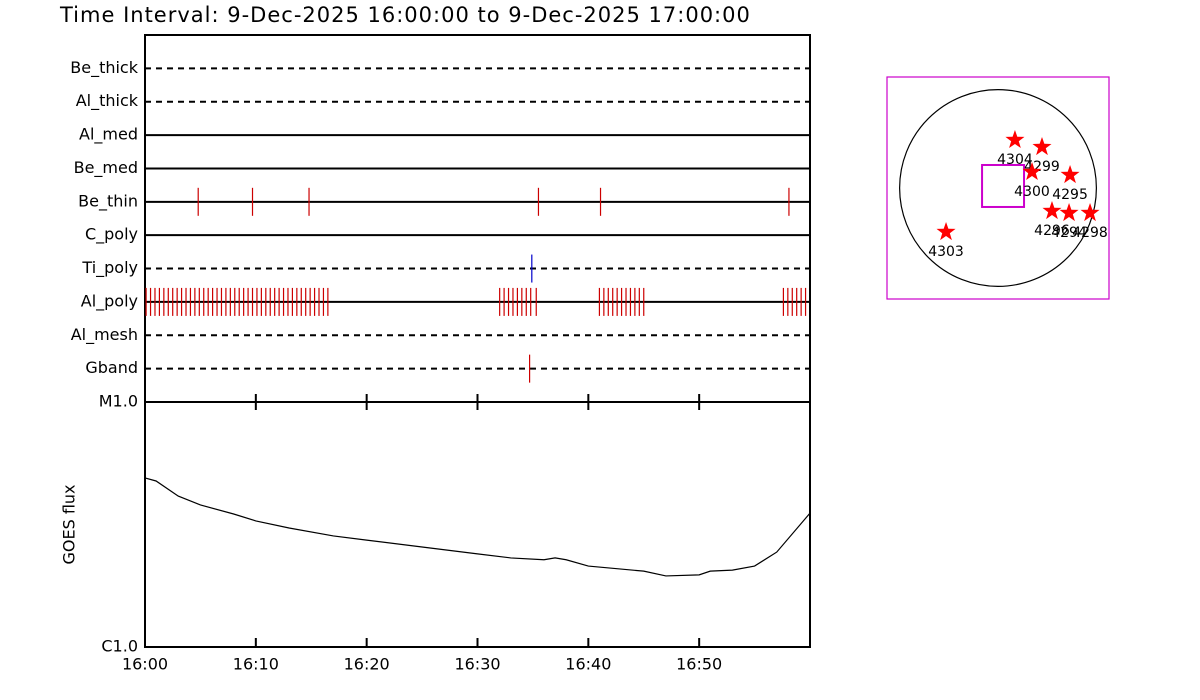  Describe the element at coordinates (1069, 233) in the screenshot. I see `region-label: 4294` at that location.